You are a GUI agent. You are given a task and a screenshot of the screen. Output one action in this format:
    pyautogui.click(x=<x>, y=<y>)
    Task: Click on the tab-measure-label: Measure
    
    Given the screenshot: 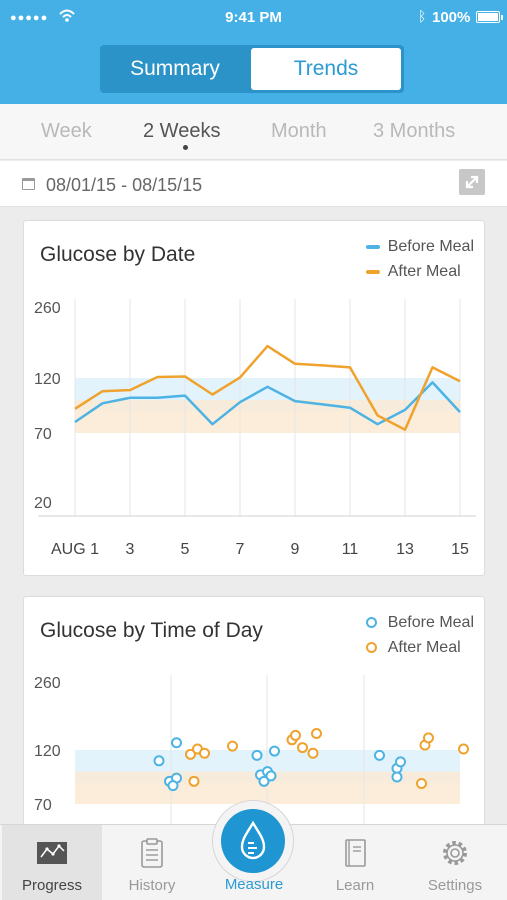 What is the action you would take?
    pyautogui.click(x=254, y=884)
    